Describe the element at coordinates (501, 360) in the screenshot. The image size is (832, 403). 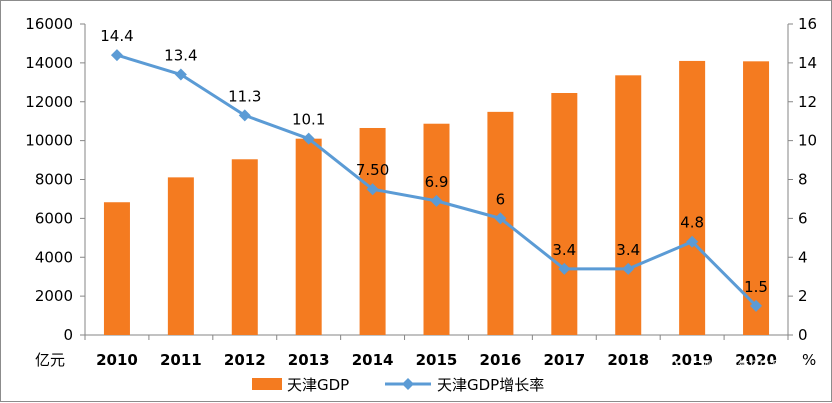
I see `x-tick-label: 2016` at that location.